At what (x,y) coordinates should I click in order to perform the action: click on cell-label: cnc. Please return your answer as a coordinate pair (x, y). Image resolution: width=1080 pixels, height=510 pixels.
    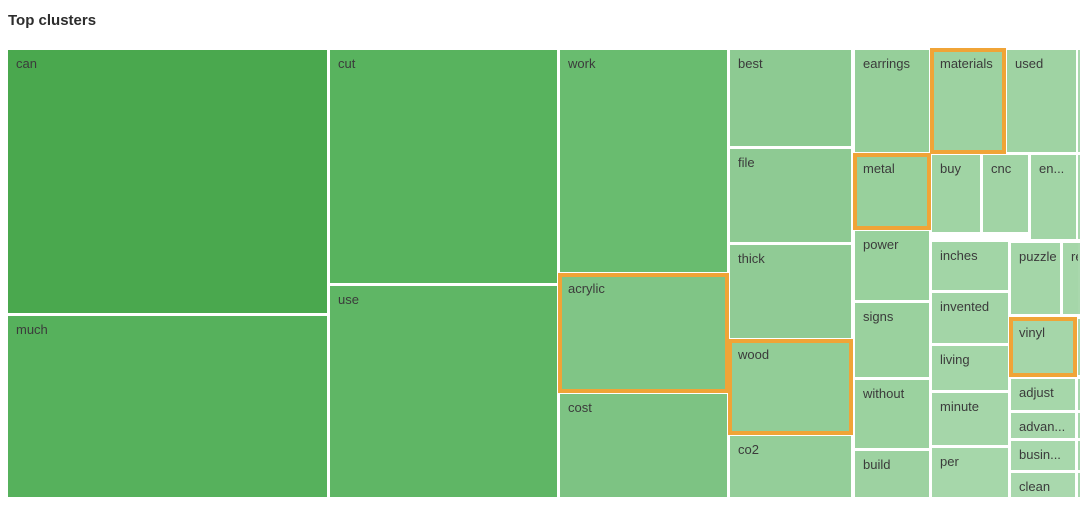
    Looking at the image, I should click on (1001, 168).